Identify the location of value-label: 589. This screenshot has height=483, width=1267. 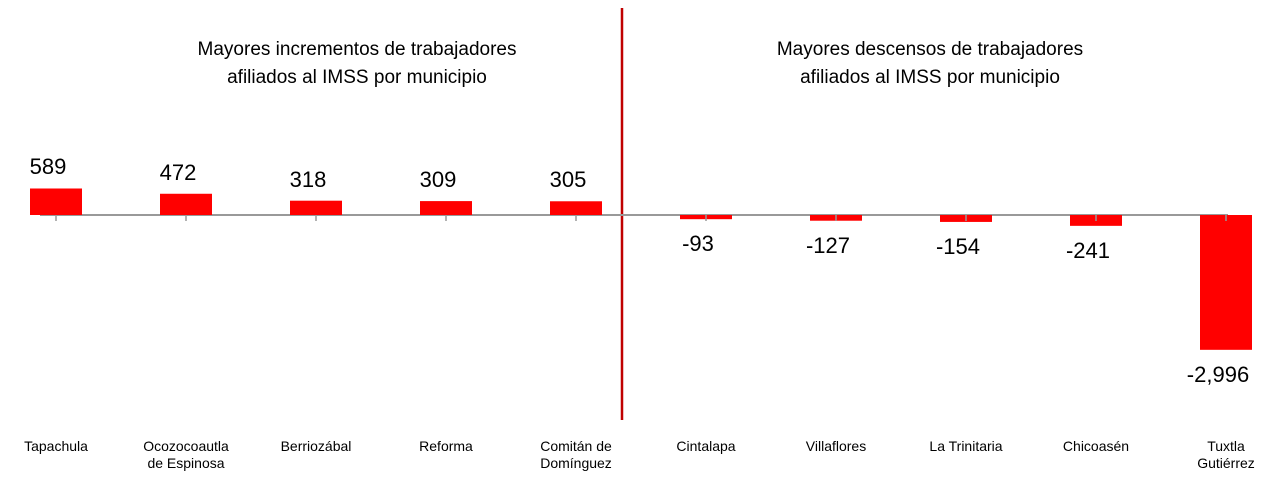
(48, 167).